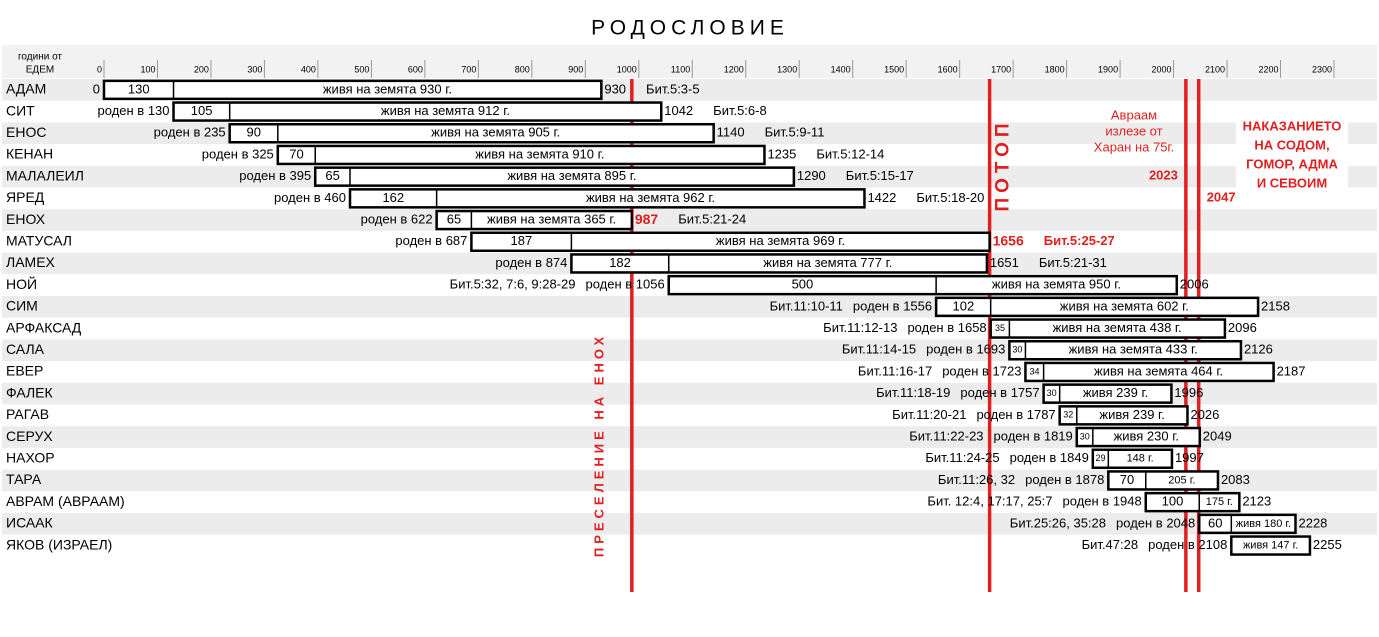 The width and height of the screenshot is (1379, 637). What do you see at coordinates (1102, 501) in the screenshot?
I see `born-label: роден в 1948` at bounding box center [1102, 501].